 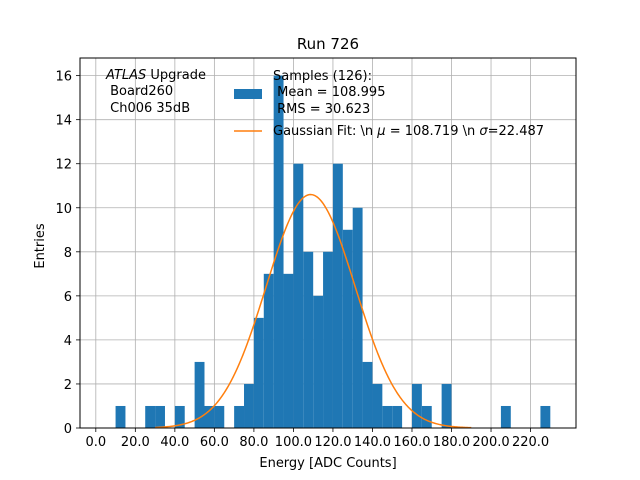 What do you see at coordinates (40, 246) in the screenshot?
I see `y-axis-label: Entries` at bounding box center [40, 246].